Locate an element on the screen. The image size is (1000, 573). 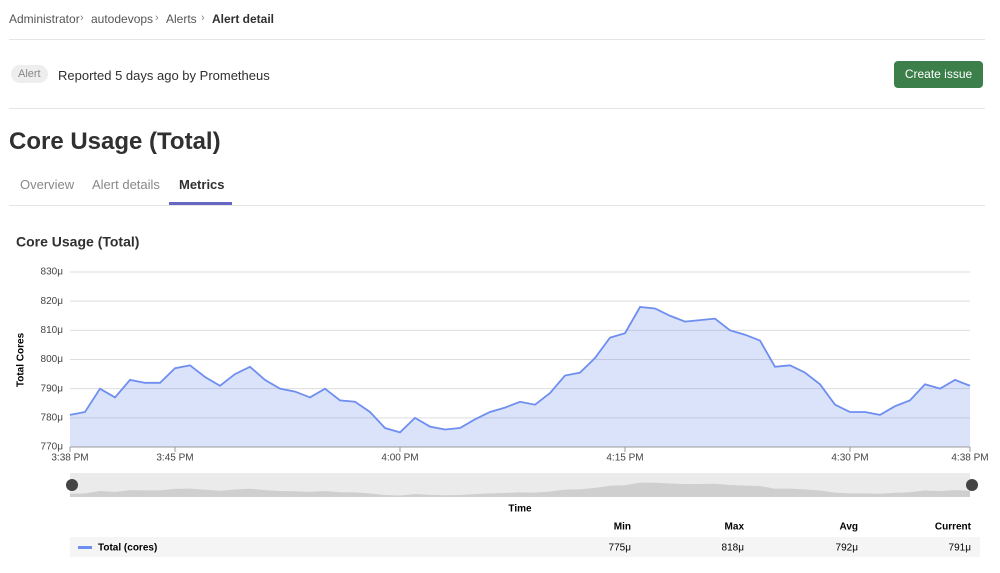
y-tick-label: 780μ is located at coordinates (52, 417).